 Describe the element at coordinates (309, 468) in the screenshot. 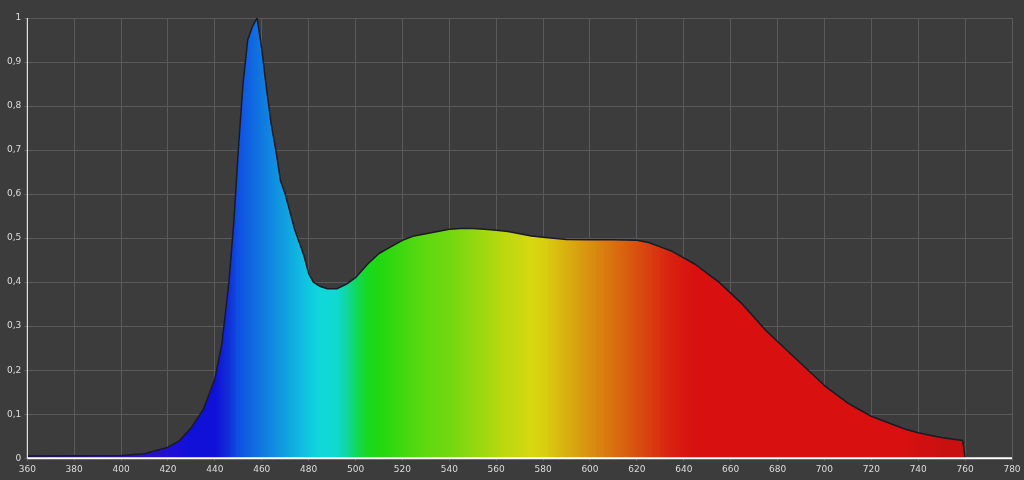

I see `x-tick-label: 480` at that location.